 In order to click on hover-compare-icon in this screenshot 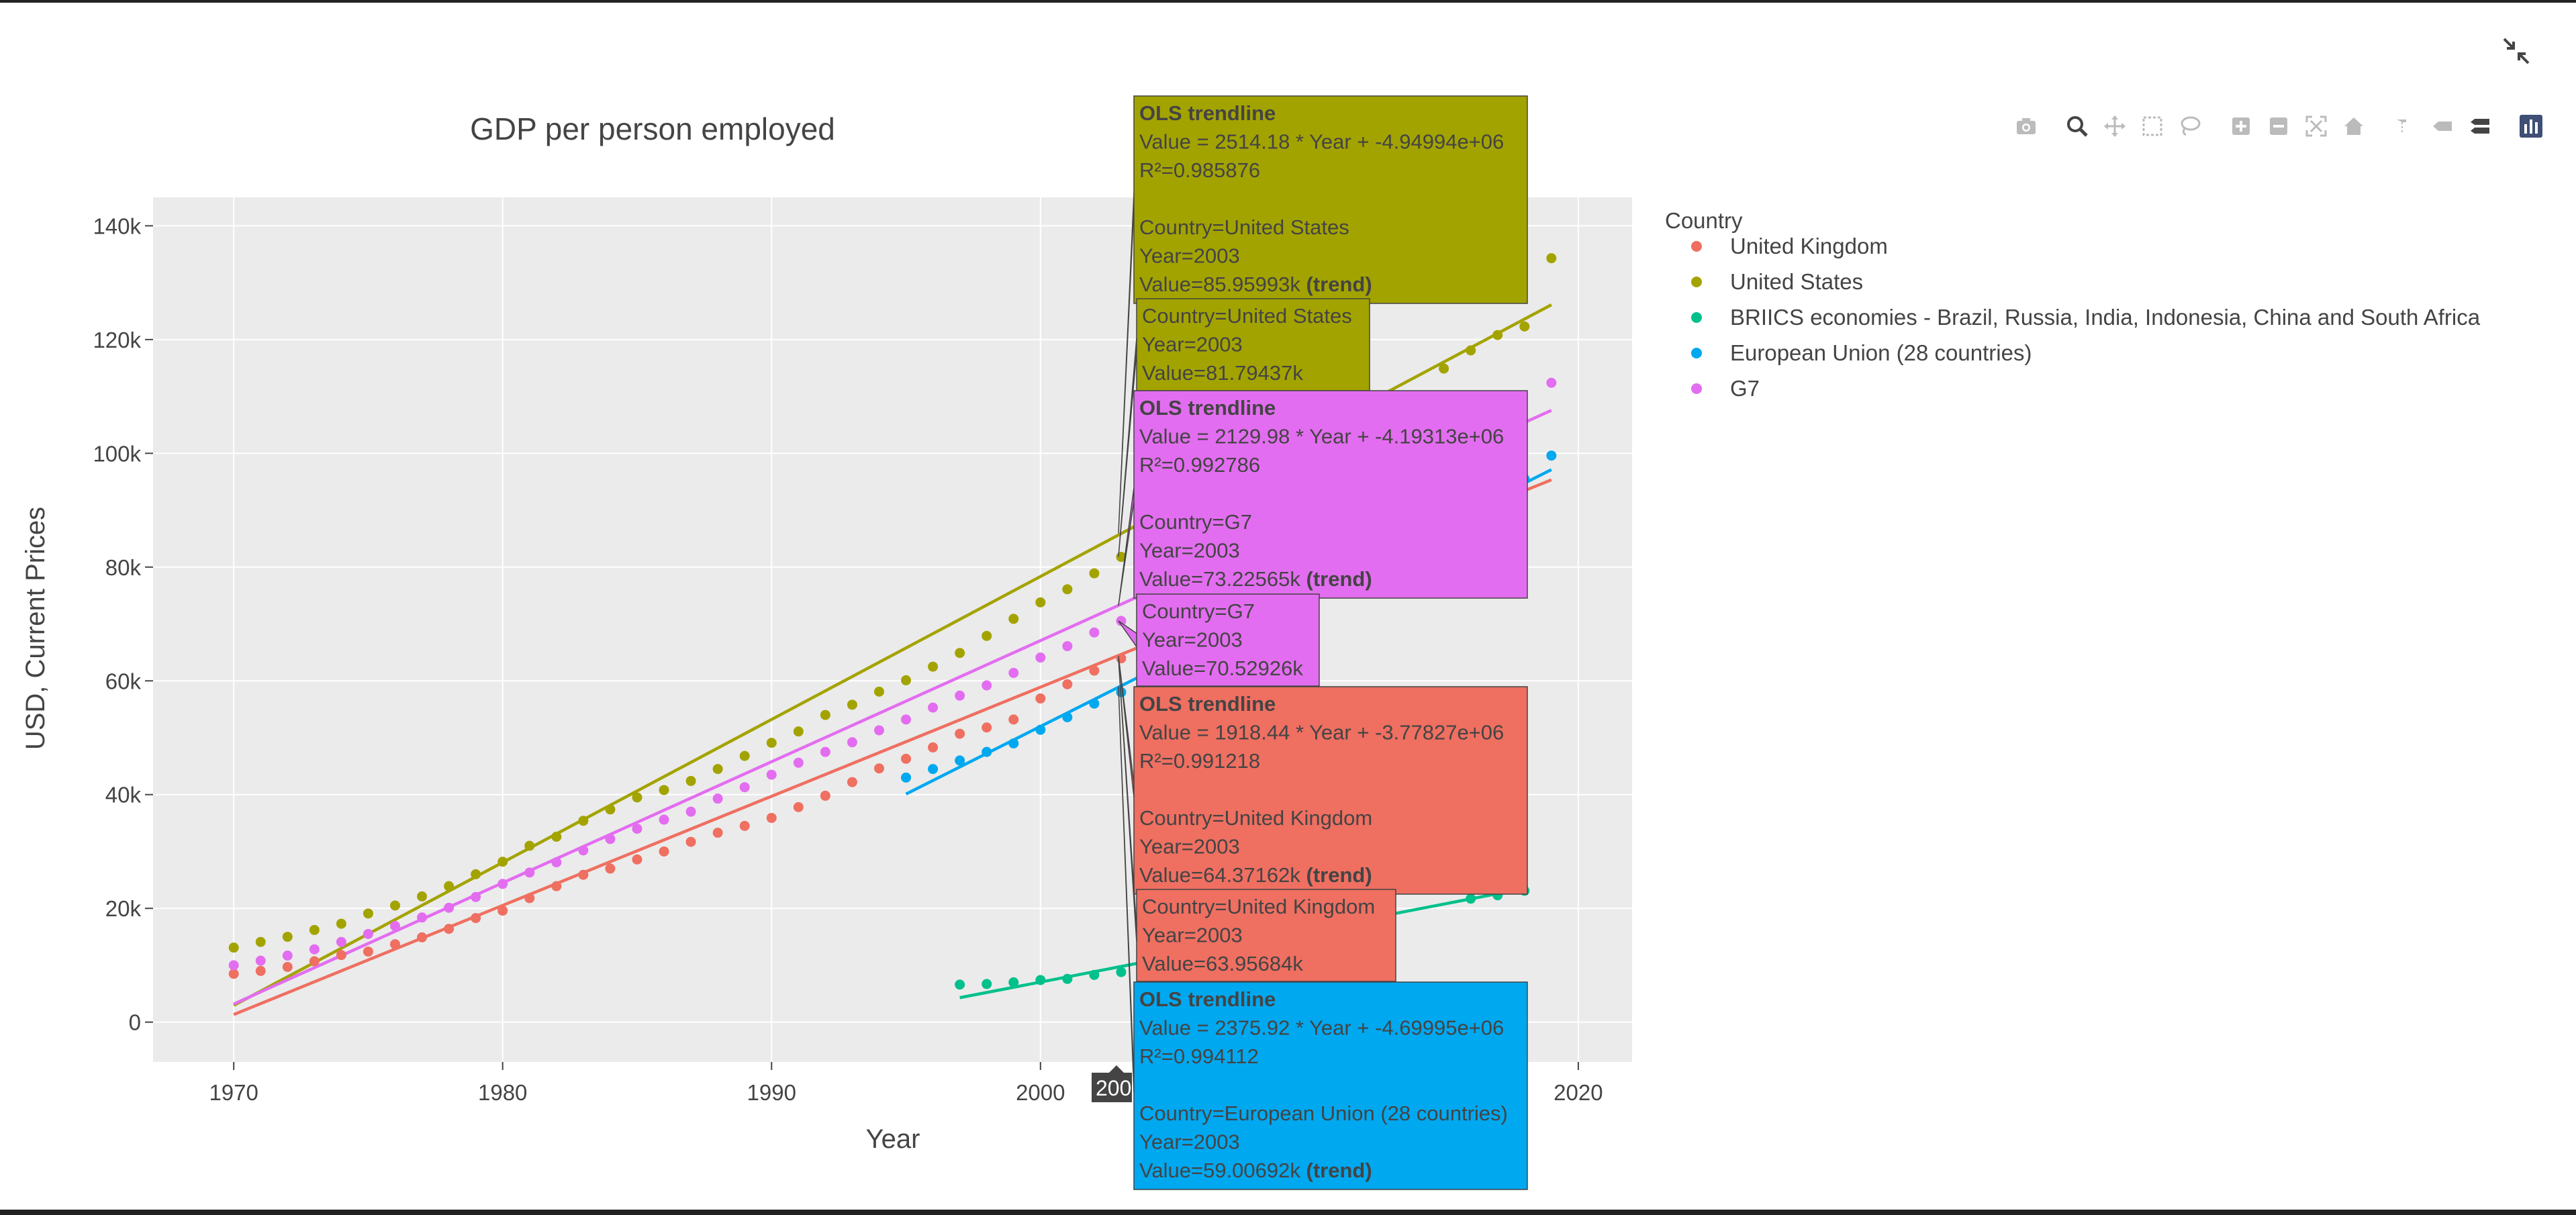, I will do `click(2480, 126)`.